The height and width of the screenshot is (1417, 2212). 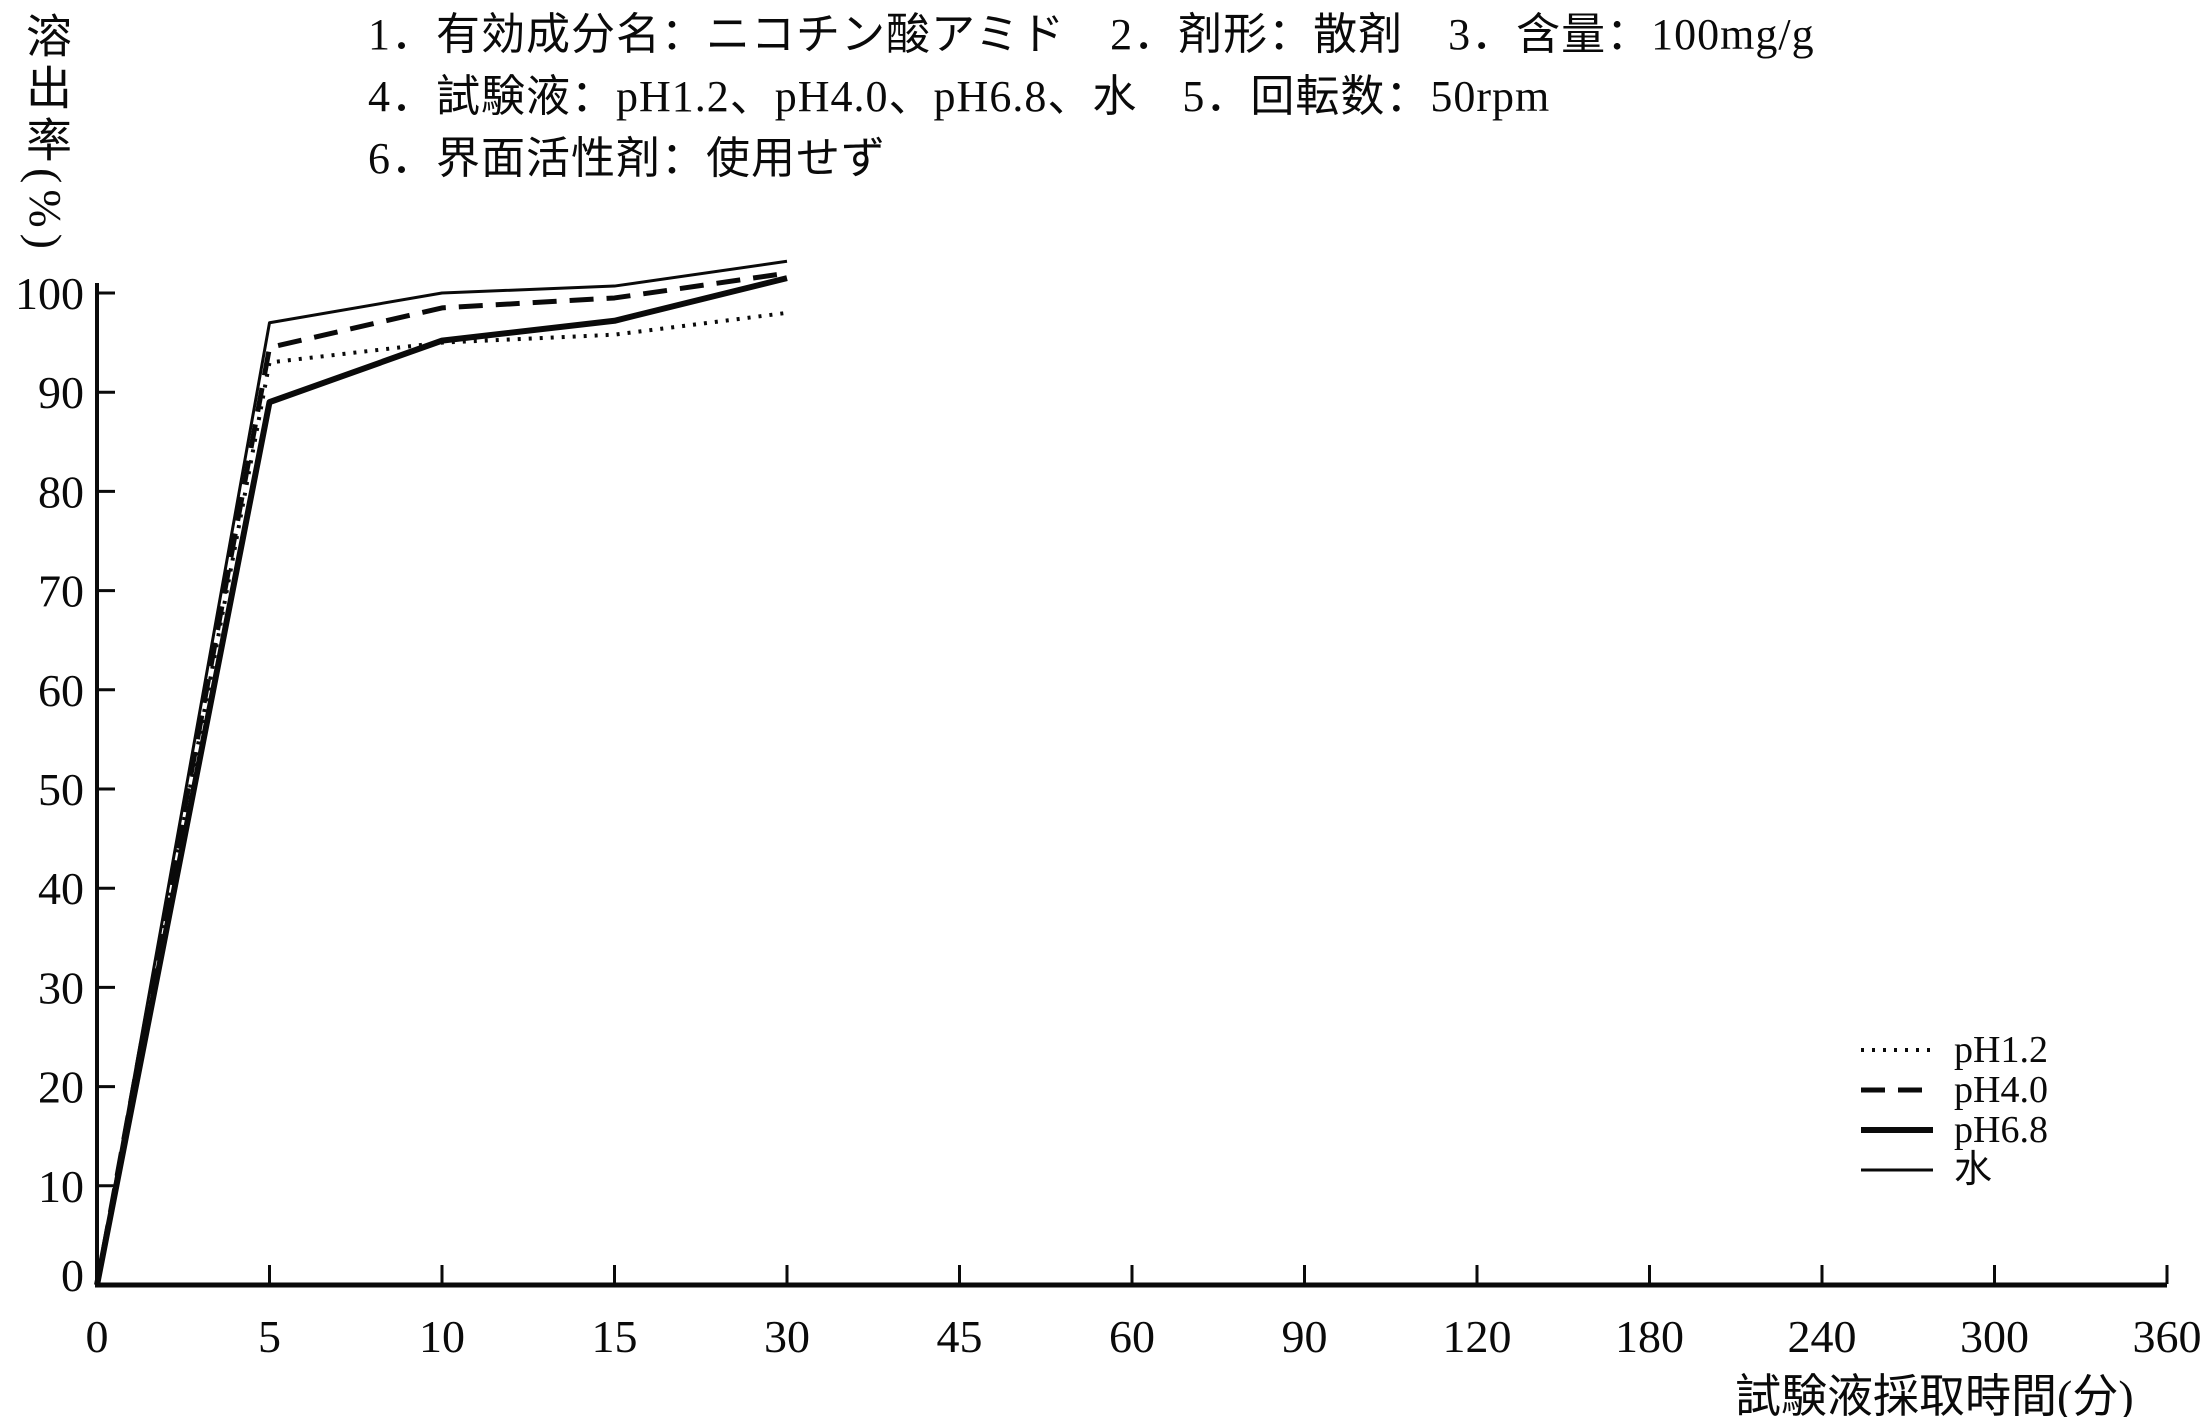 What do you see at coordinates (2001, 1090) in the screenshot?
I see `legend-label-ph4-0: pH4.0` at bounding box center [2001, 1090].